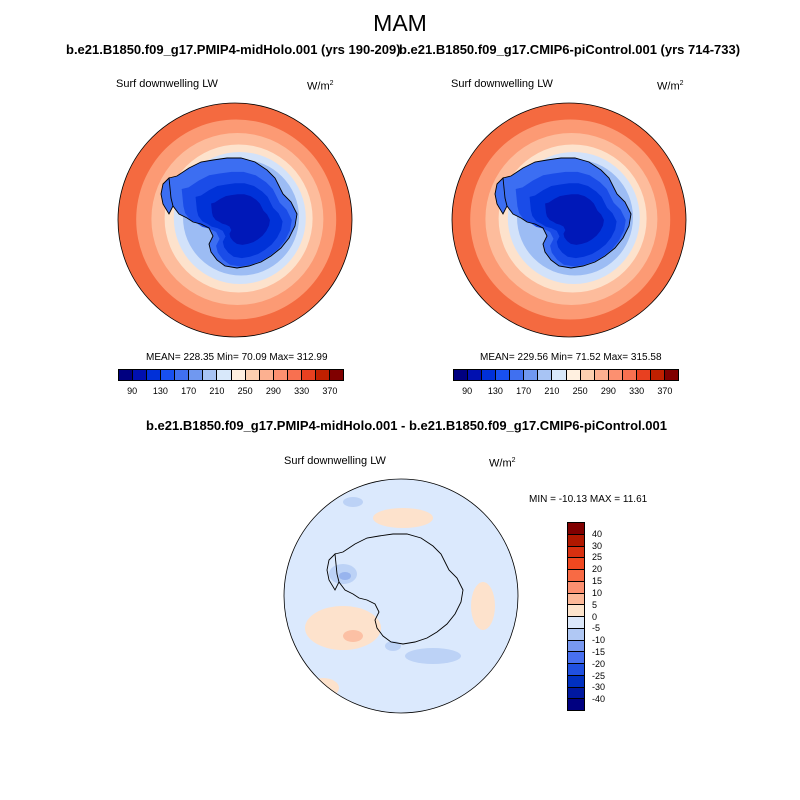 The width and height of the screenshot is (800, 800). Describe the element at coordinates (597, 545) in the screenshot. I see `colorbar-tick-label: 30` at that location.